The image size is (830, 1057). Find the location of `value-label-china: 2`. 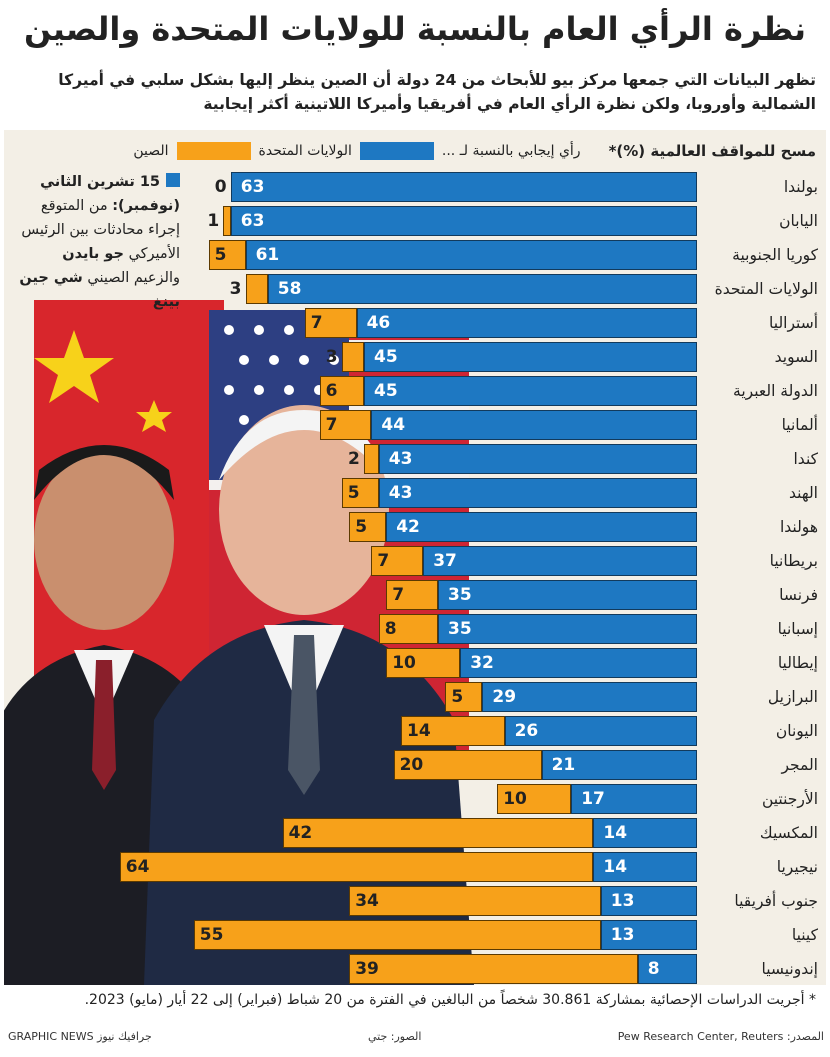

value-label-china: 2 is located at coordinates (354, 459).